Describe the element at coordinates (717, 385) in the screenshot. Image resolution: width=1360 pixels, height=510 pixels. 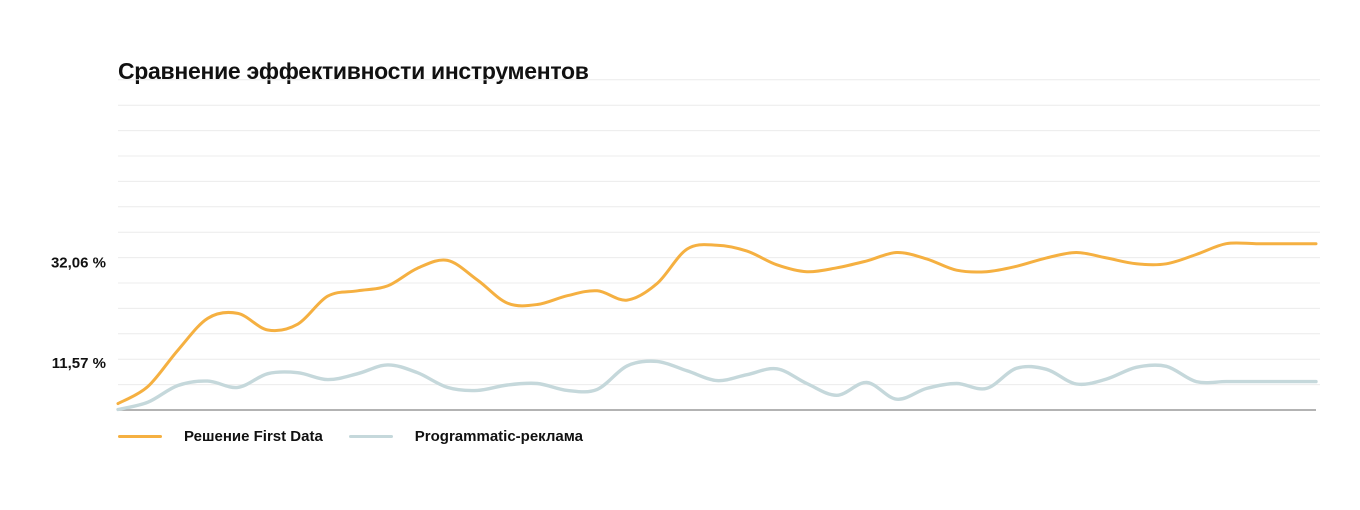
I see `series-line-programmatic` at that location.